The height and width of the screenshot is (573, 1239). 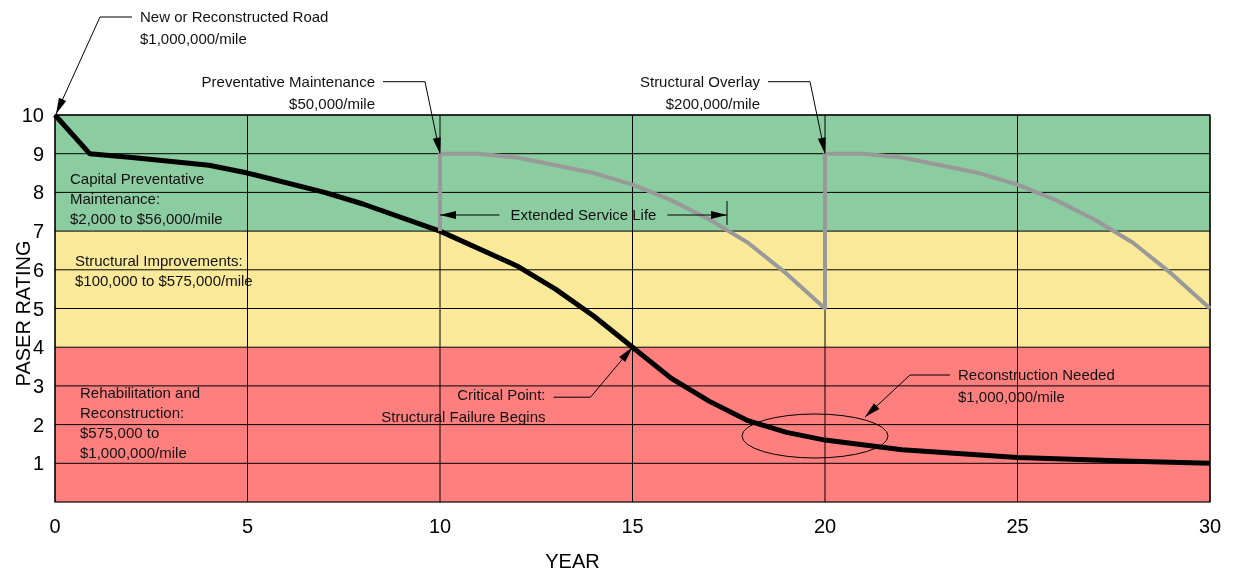 I want to click on y-tick-label: 6, so click(x=38, y=269).